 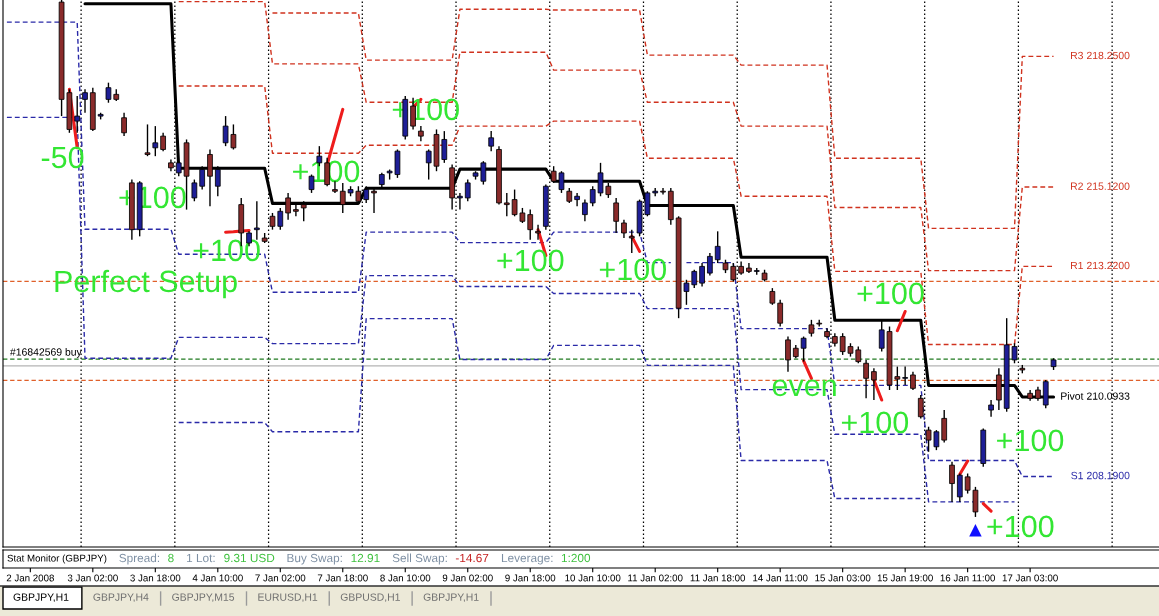 I want to click on text: GBPUSD,H1, so click(x=370, y=598).